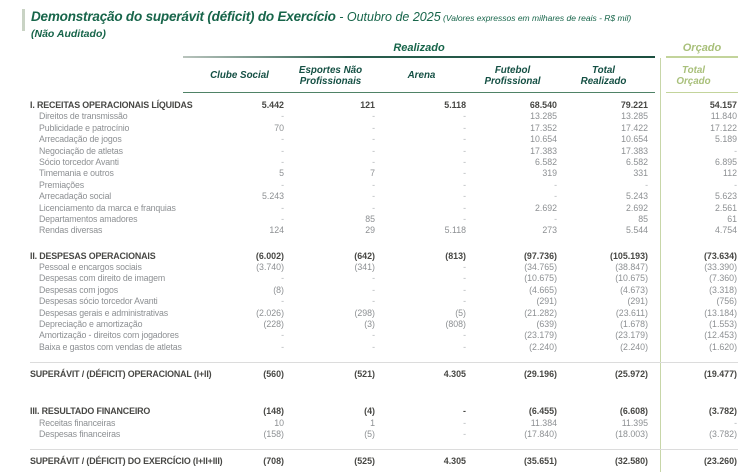 The height and width of the screenshot is (475, 741). Describe the element at coordinates (540, 433) in the screenshot. I see `row-value: (17.840)` at that location.